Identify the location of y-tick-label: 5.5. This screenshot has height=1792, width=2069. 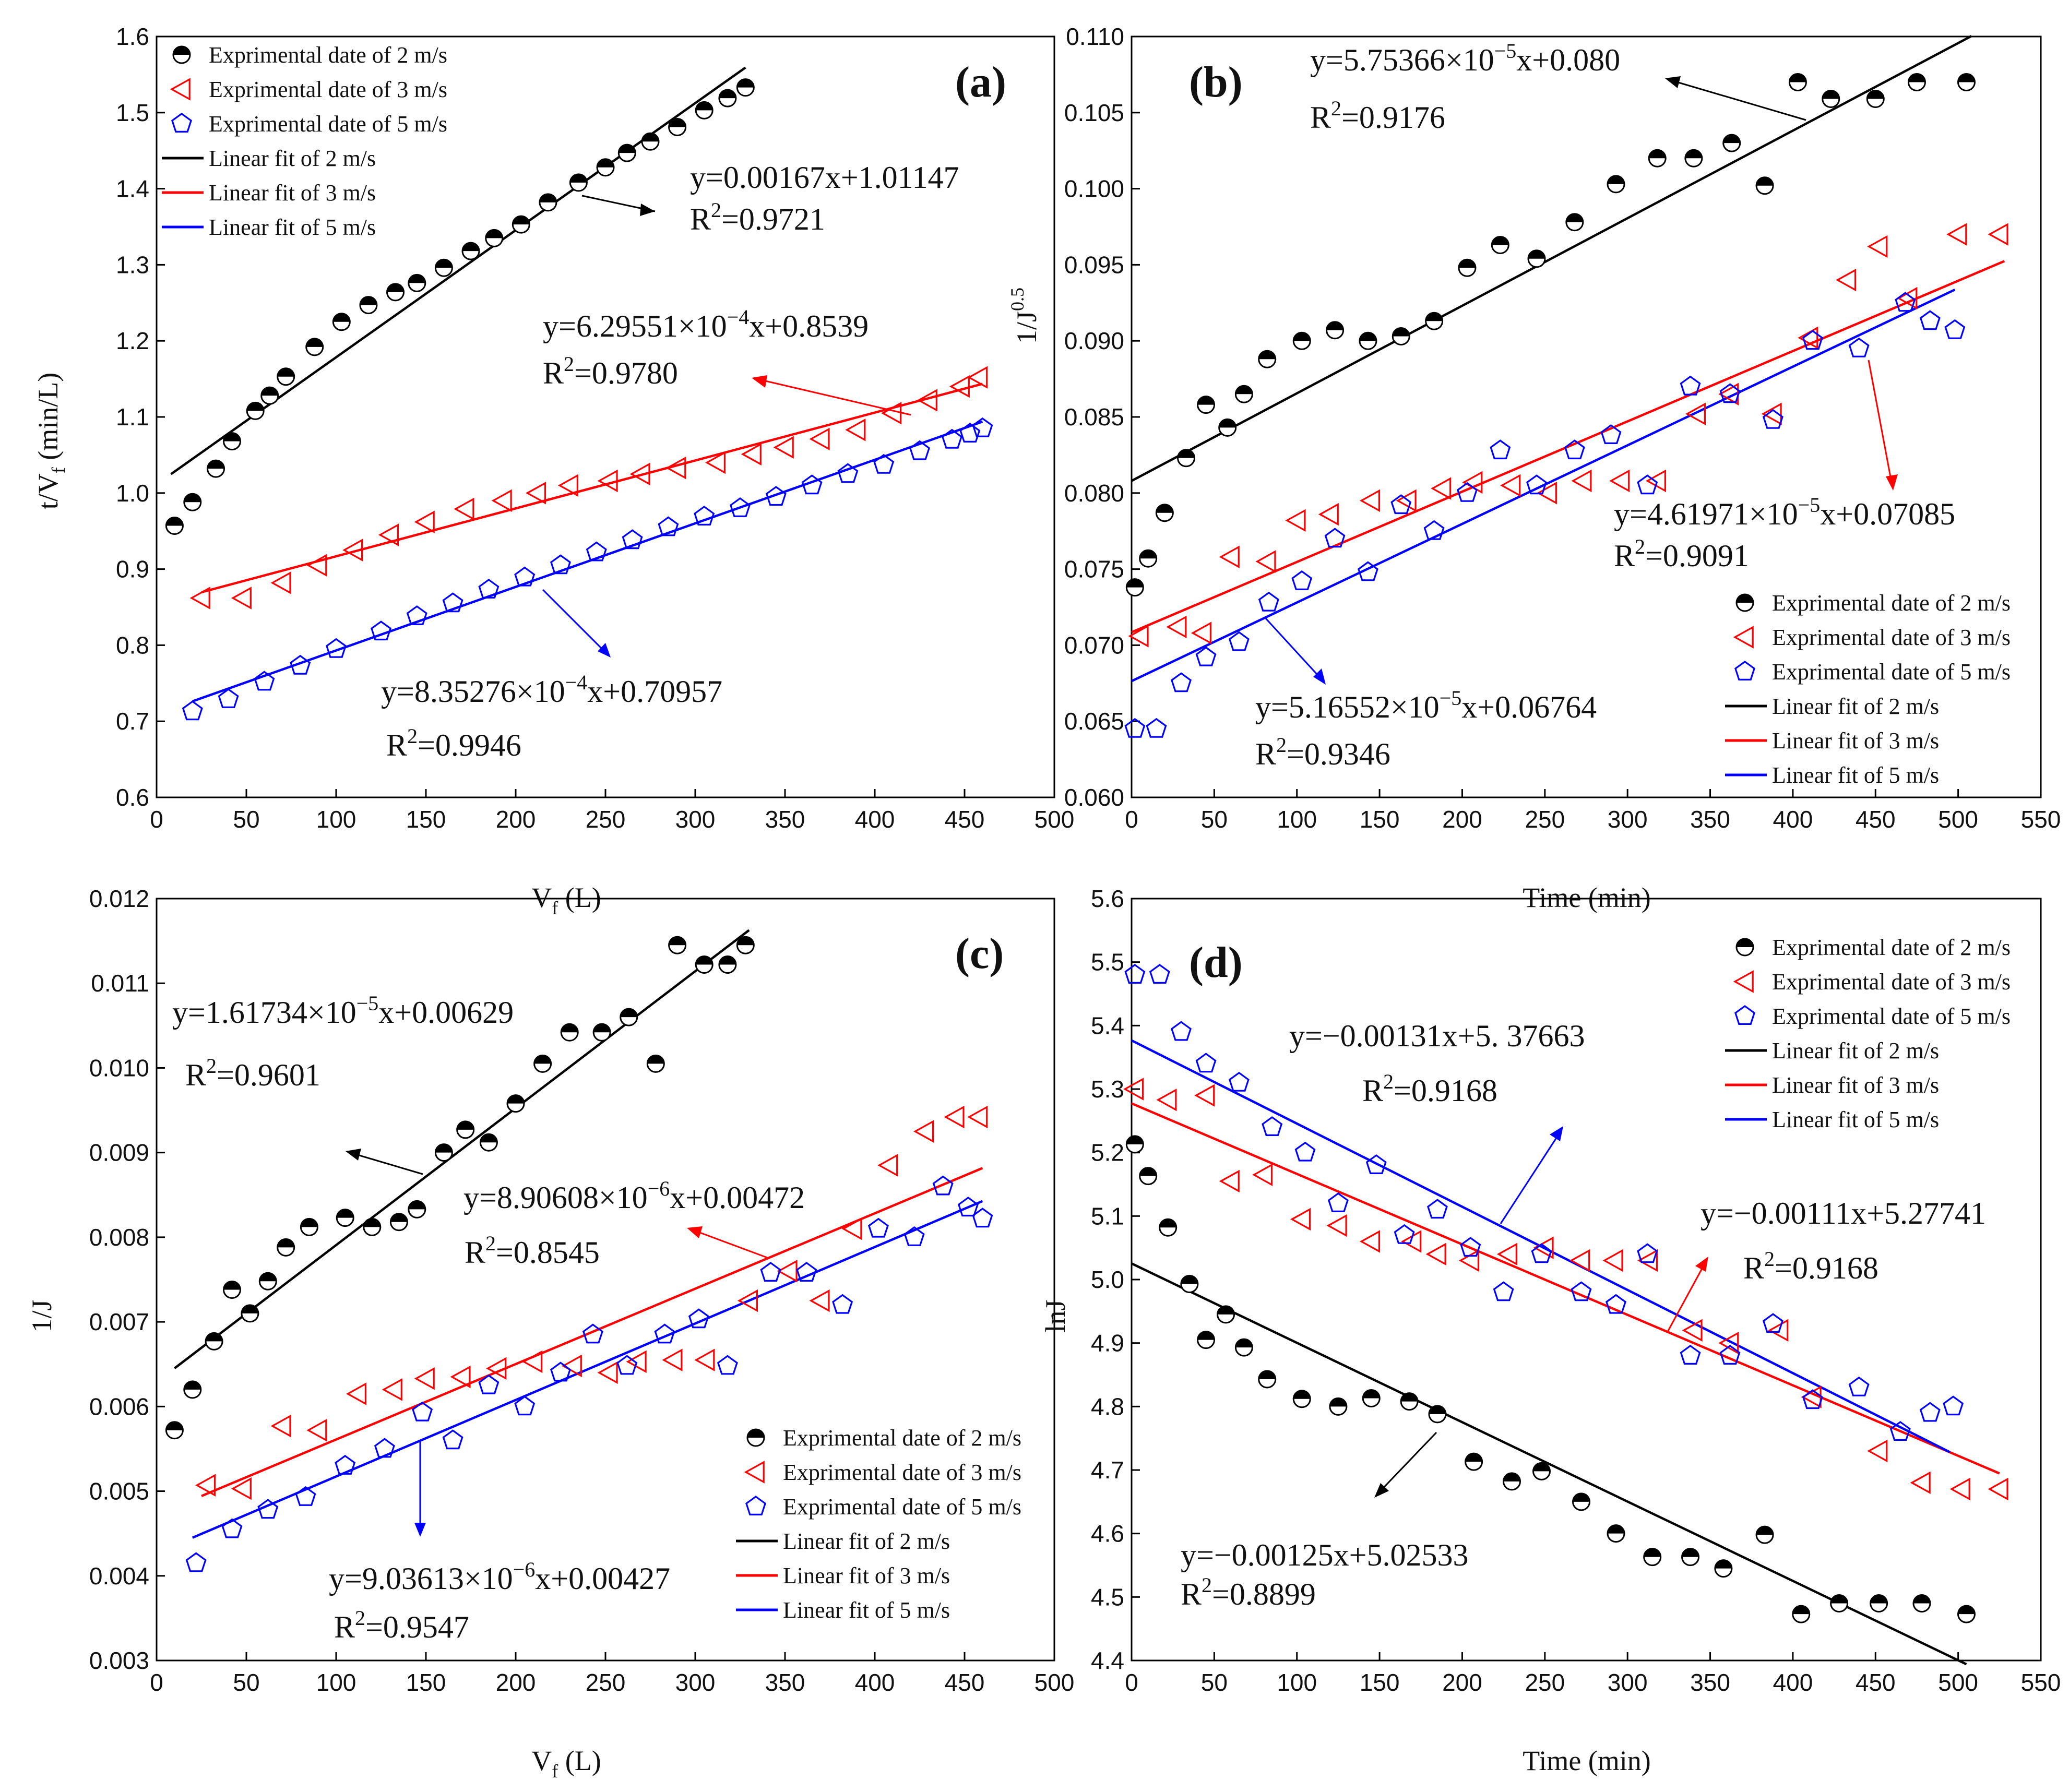
(1107, 963).